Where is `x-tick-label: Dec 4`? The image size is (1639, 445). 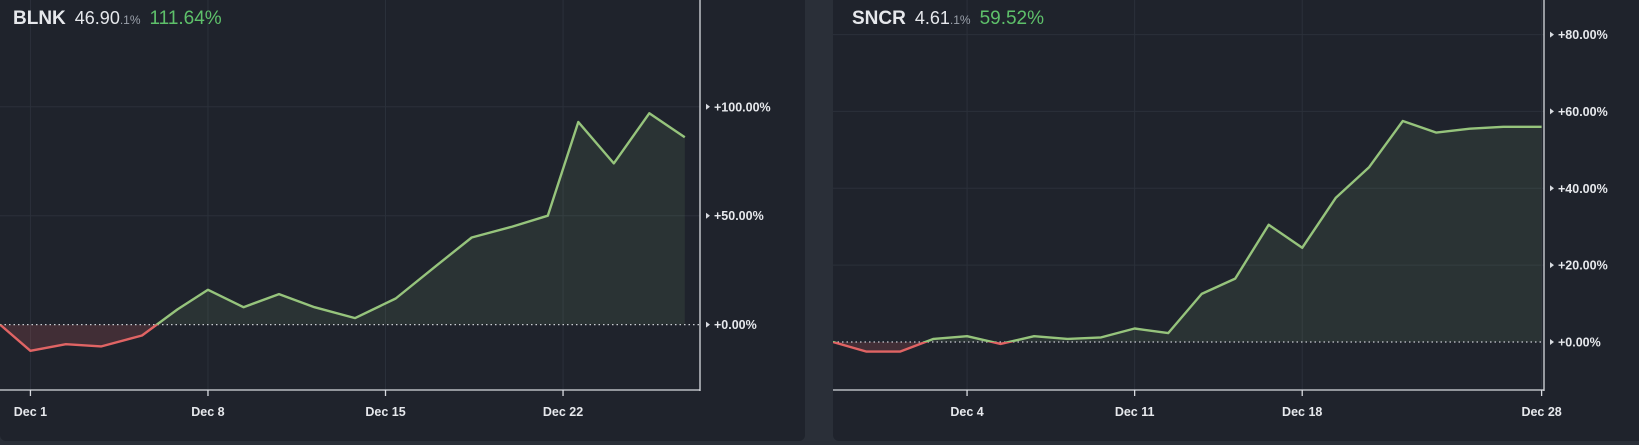 x-tick-label: Dec 4 is located at coordinates (966, 412).